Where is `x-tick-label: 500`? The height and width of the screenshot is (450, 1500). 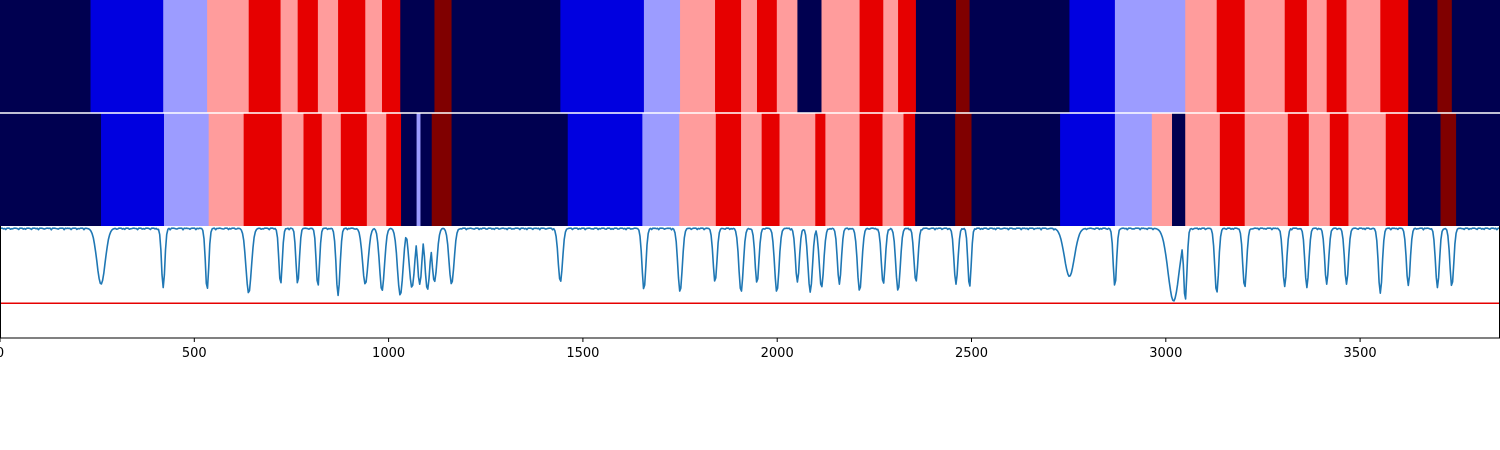 x-tick-label: 500 is located at coordinates (194, 353).